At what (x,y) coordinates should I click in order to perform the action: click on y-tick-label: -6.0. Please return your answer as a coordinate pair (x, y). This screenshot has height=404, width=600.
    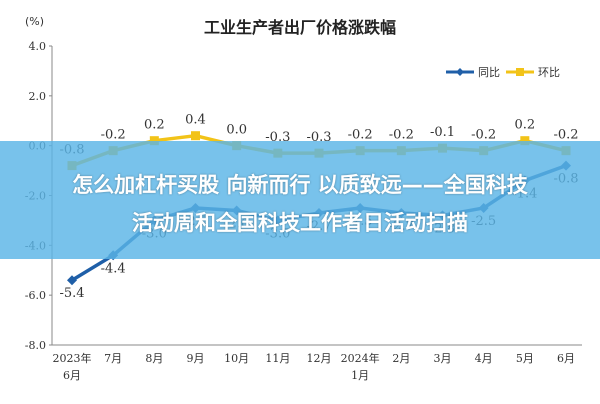
    Looking at the image, I should click on (35, 295).